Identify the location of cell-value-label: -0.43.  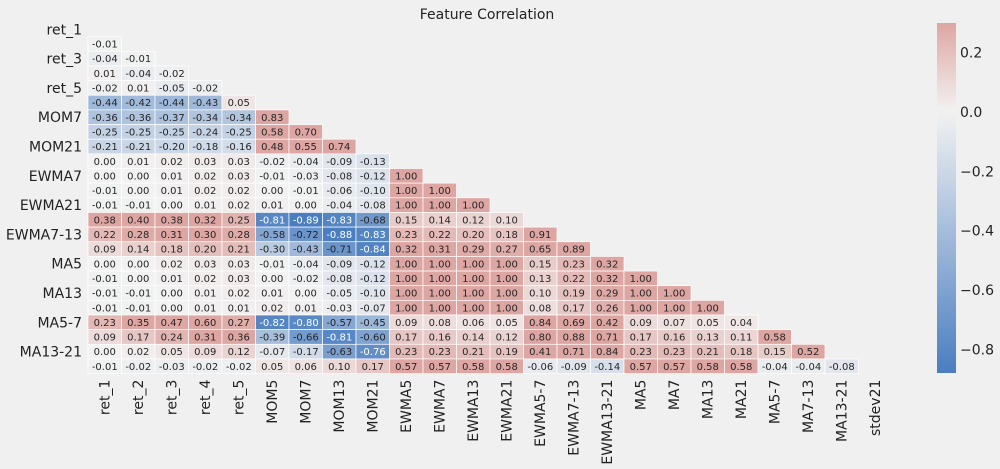
(205, 103).